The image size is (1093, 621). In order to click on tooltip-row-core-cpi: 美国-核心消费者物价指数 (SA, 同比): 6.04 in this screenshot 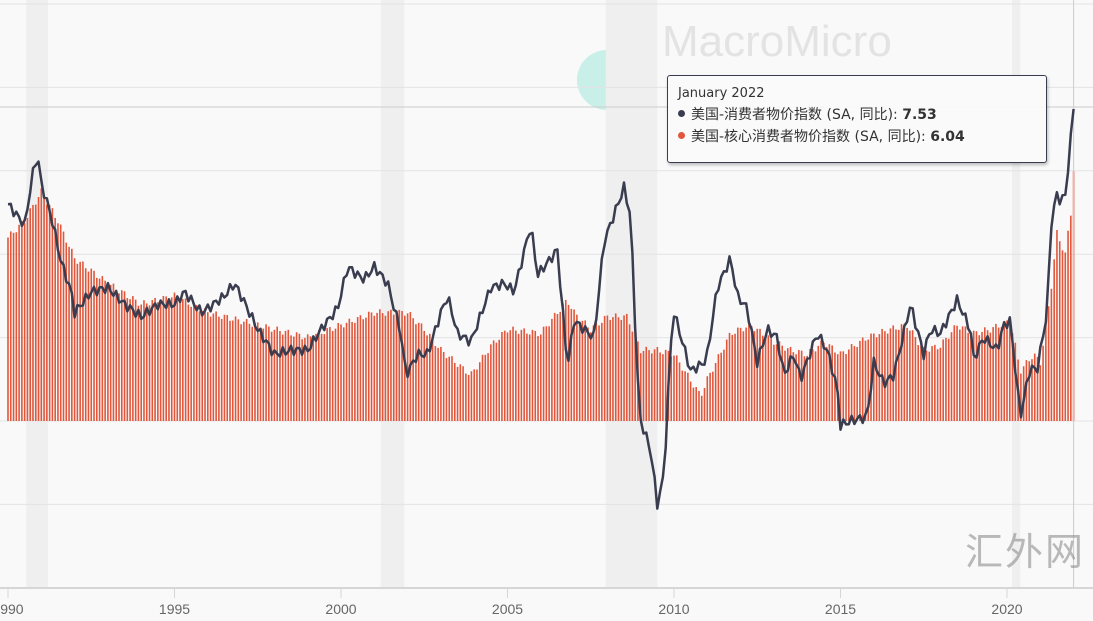, I will do `click(857, 137)`.